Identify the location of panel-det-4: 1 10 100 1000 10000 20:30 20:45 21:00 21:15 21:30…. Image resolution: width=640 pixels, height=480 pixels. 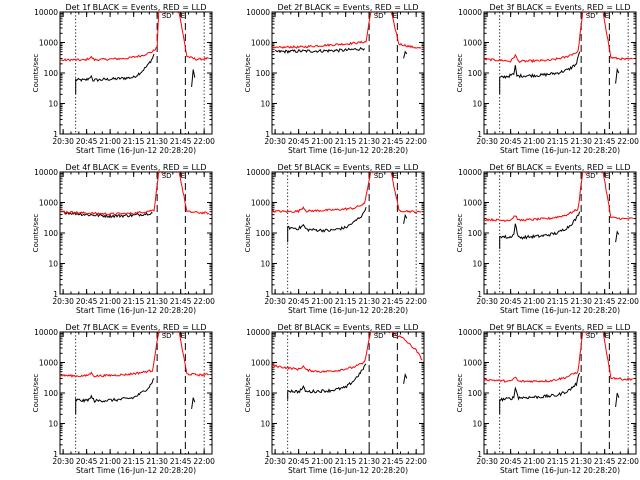
(123, 239).